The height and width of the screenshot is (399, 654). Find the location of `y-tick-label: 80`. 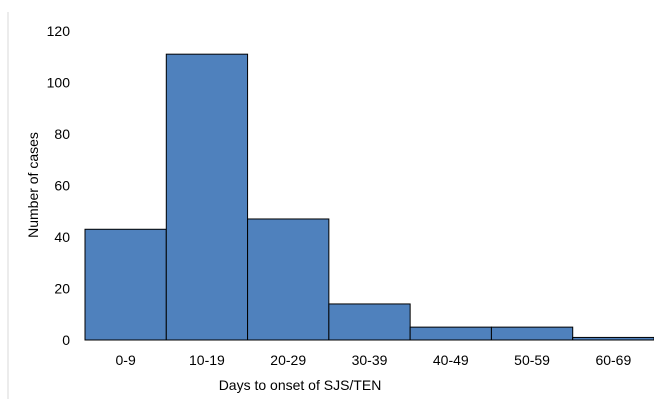

y-tick-label: 80 is located at coordinates (62, 134).